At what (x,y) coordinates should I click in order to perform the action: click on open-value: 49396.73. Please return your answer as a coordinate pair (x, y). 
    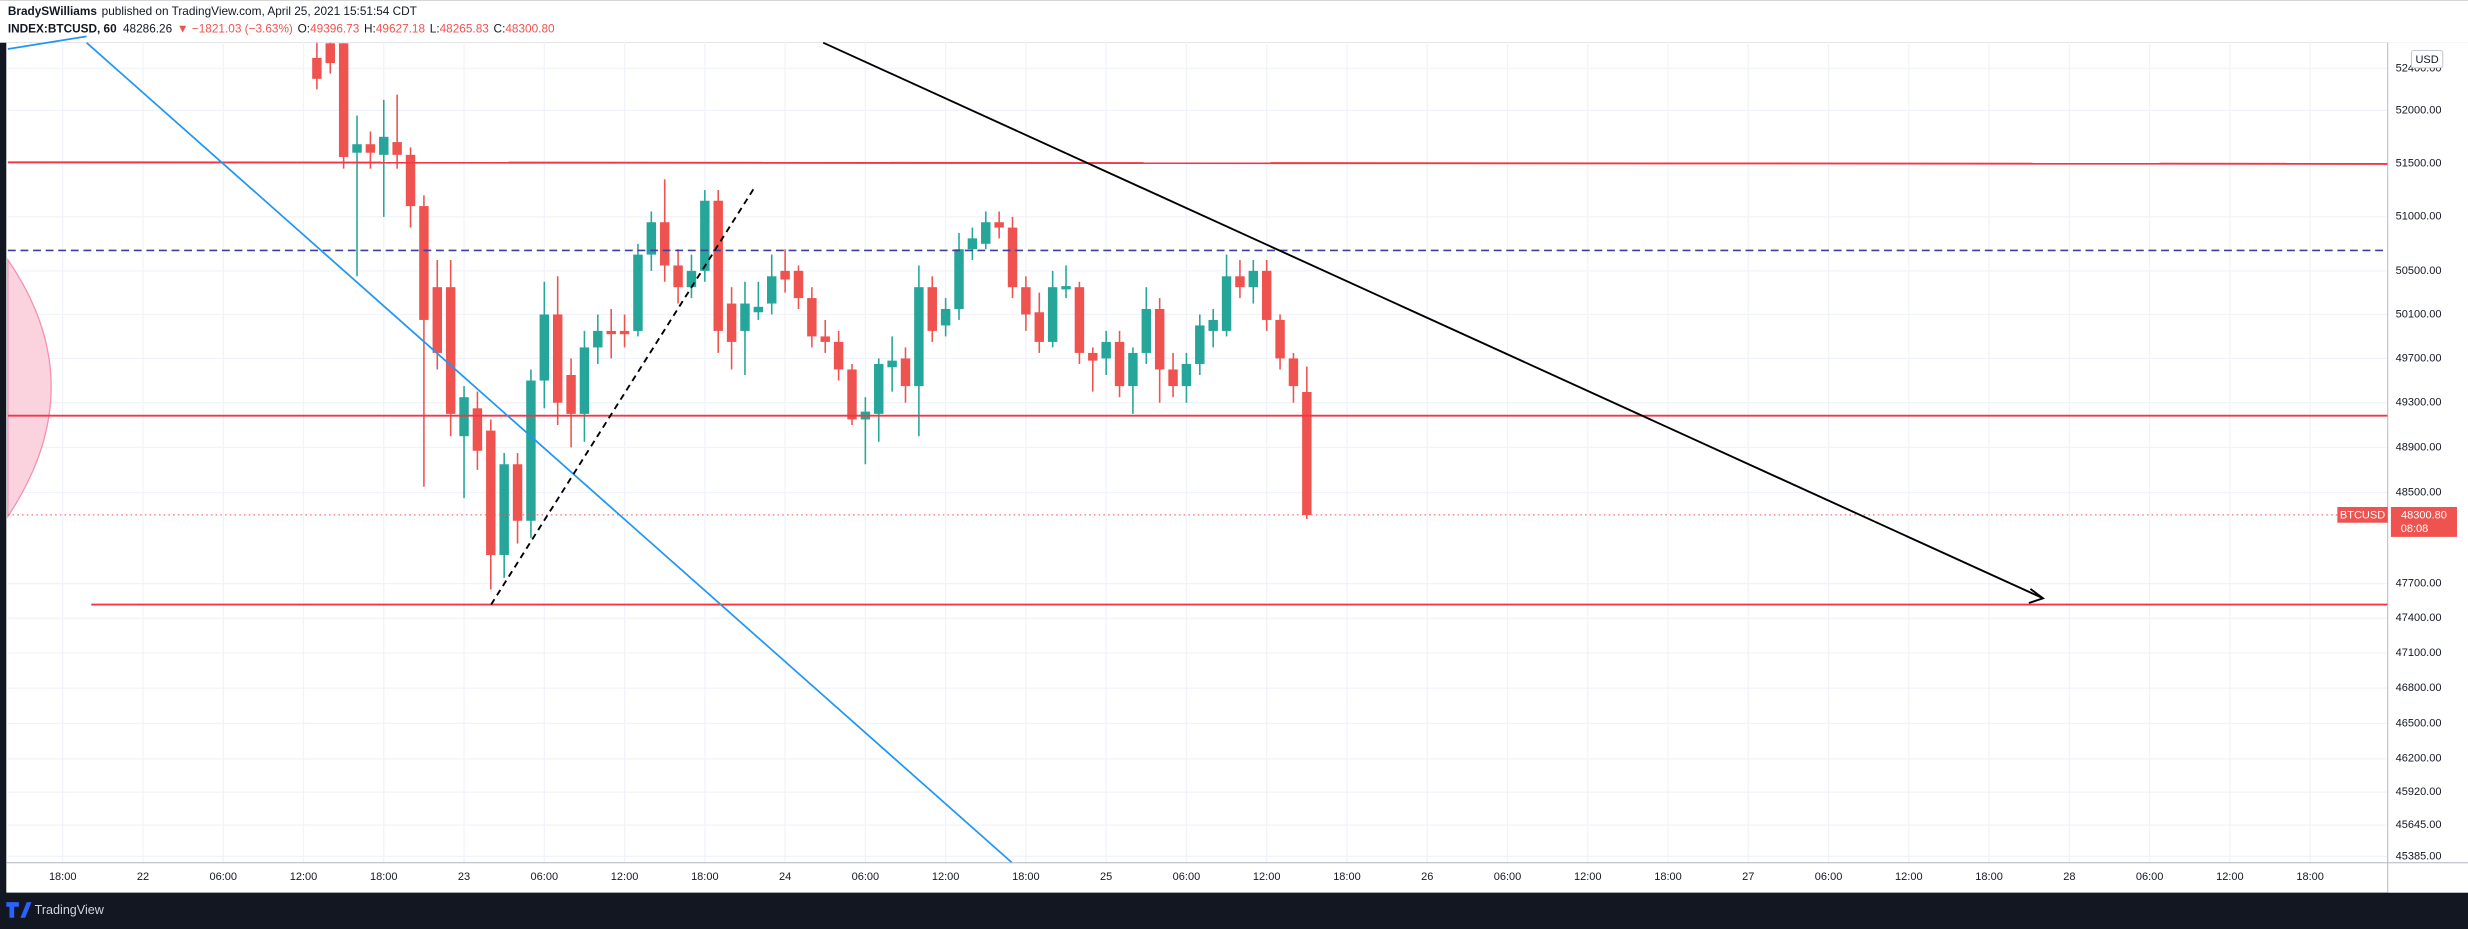
    Looking at the image, I should click on (335, 28).